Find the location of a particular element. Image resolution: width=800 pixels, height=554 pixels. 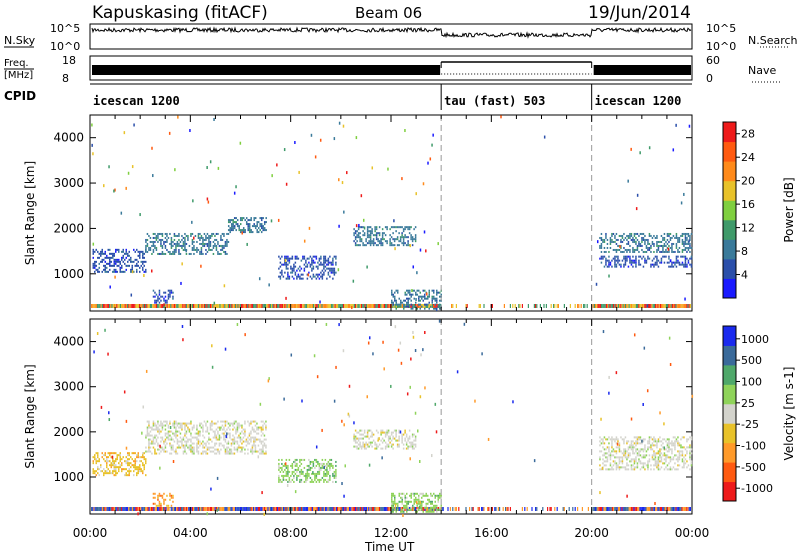

cpid-segment-label: tau (fast) 503 is located at coordinates (494, 101).